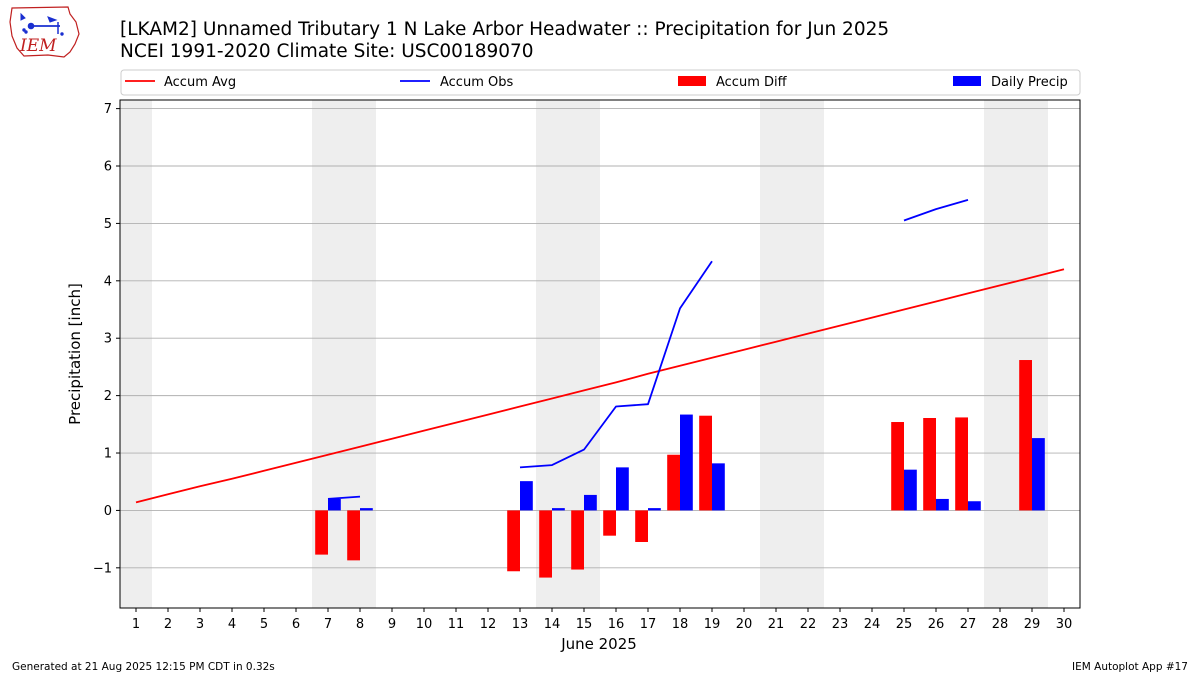 This screenshot has height=675, width=1200. What do you see at coordinates (598, 644) in the screenshot?
I see `x-axis-label: June 2025` at bounding box center [598, 644].